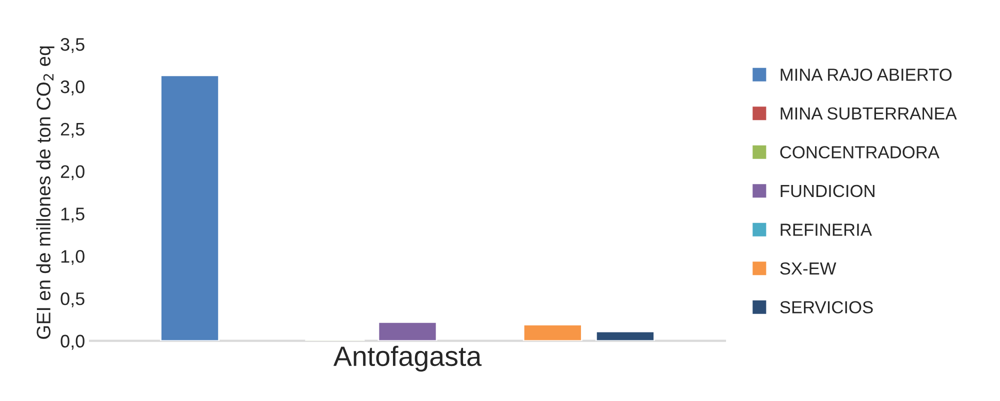 The height and width of the screenshot is (401, 1000). I want to click on legend-label: SERVICIOS, so click(826, 307).